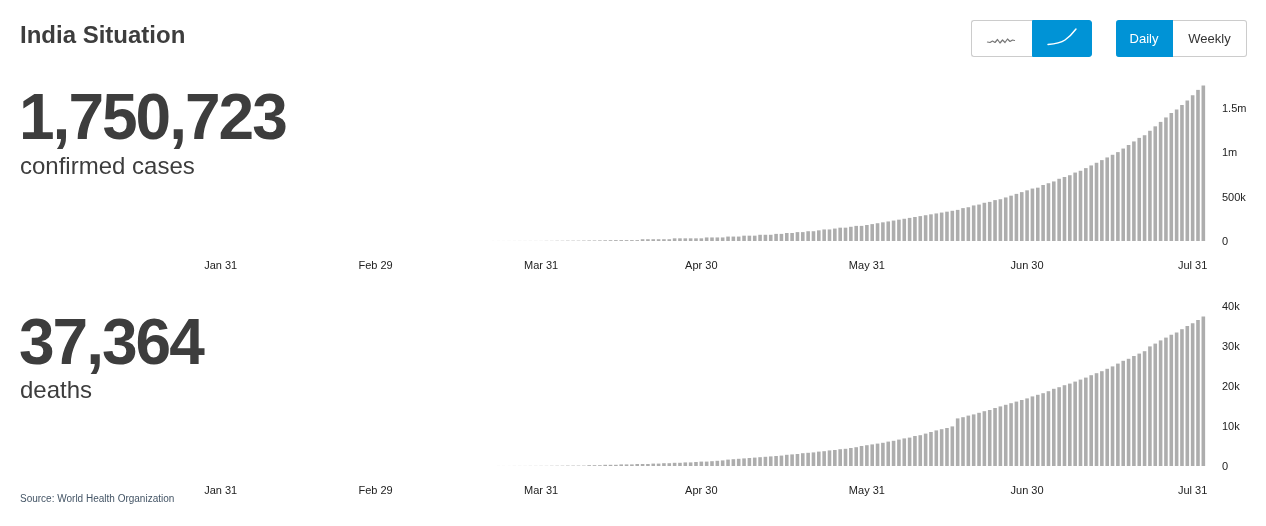  I want to click on annotation: 1,750,723, so click(152, 117).